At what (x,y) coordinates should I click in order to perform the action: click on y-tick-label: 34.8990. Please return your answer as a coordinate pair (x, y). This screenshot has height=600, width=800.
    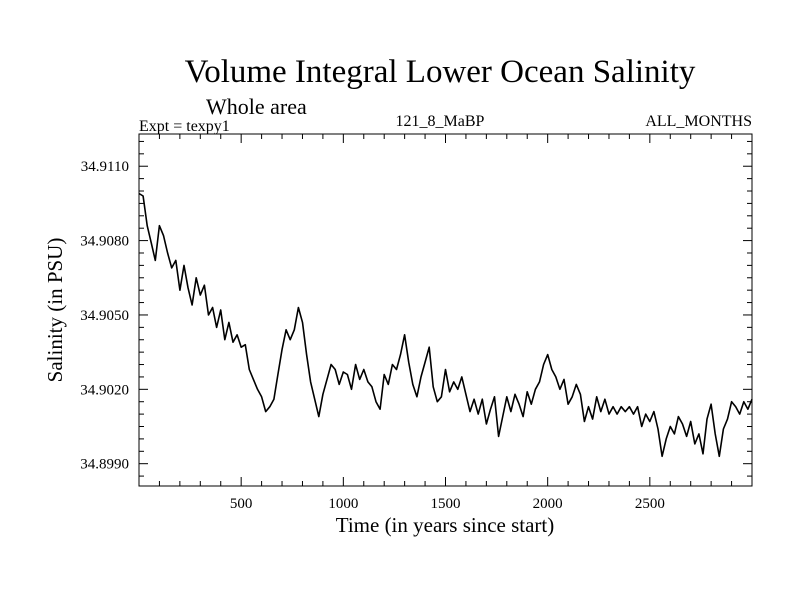
    Looking at the image, I should click on (104, 465).